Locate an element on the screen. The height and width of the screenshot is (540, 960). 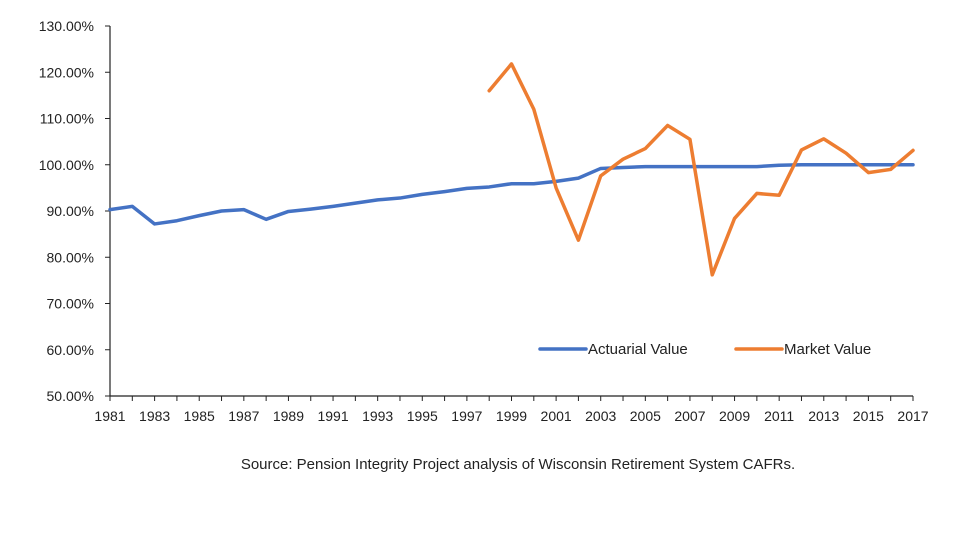
x-tick-label: 1991 is located at coordinates (332, 416).